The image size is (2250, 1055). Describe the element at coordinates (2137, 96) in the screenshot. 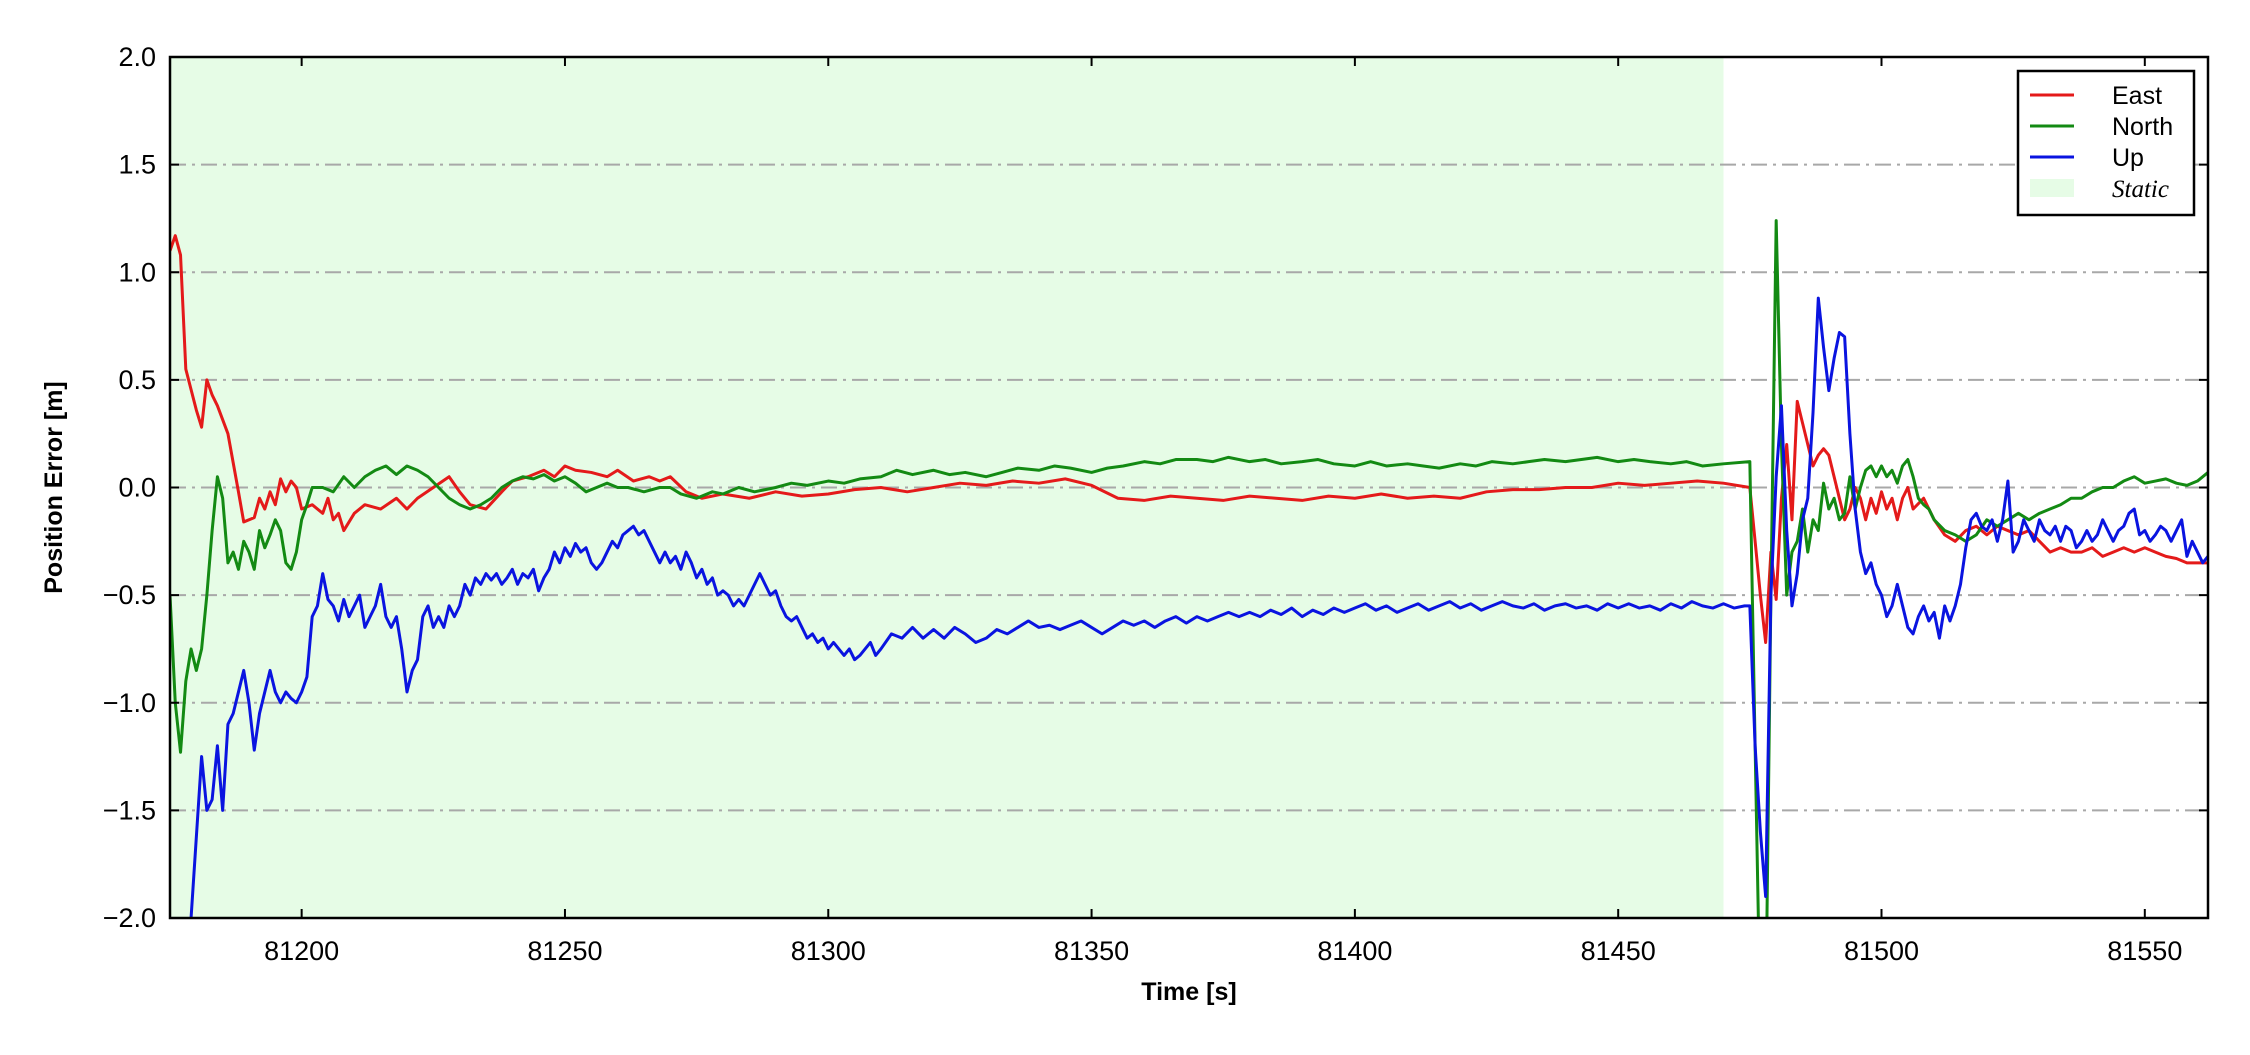

I see `legend-label-east: East` at that location.